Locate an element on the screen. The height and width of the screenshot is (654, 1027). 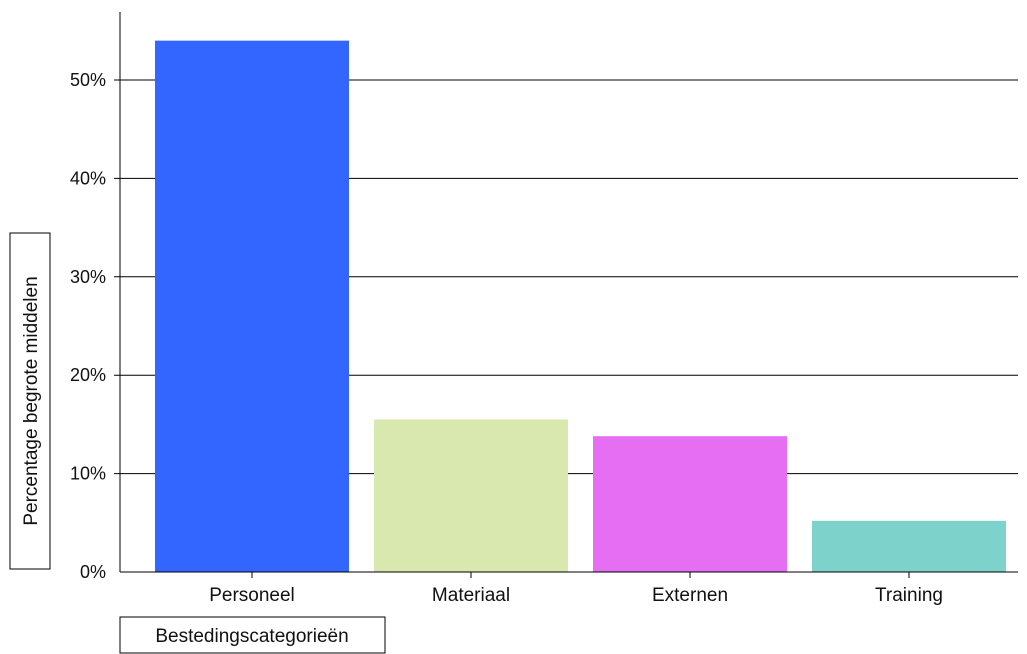
y-tick-label: 30% is located at coordinates (88, 277).